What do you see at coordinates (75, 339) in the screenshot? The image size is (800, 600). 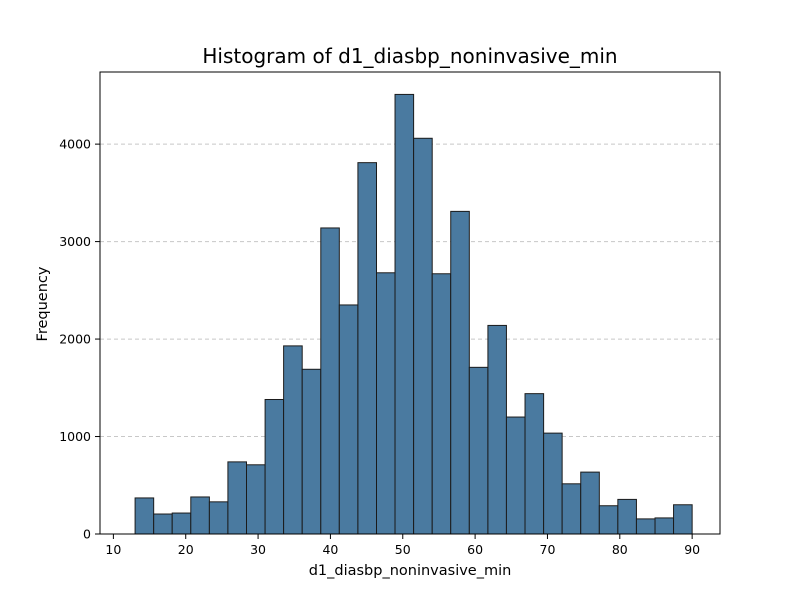 I see `y-tick-label: 2000` at bounding box center [75, 339].